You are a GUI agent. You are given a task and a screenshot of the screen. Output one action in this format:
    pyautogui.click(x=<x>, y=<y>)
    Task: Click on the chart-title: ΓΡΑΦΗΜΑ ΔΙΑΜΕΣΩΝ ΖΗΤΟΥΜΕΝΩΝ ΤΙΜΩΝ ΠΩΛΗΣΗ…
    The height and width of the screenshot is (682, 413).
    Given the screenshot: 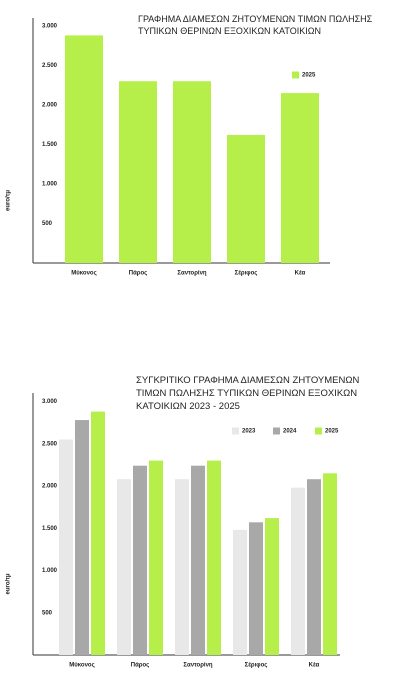 What is the action you would take?
    pyautogui.click(x=255, y=25)
    